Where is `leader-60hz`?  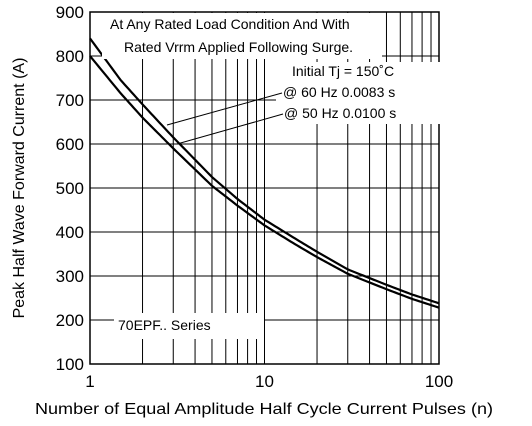
leader-60hz is located at coordinates (224, 109).